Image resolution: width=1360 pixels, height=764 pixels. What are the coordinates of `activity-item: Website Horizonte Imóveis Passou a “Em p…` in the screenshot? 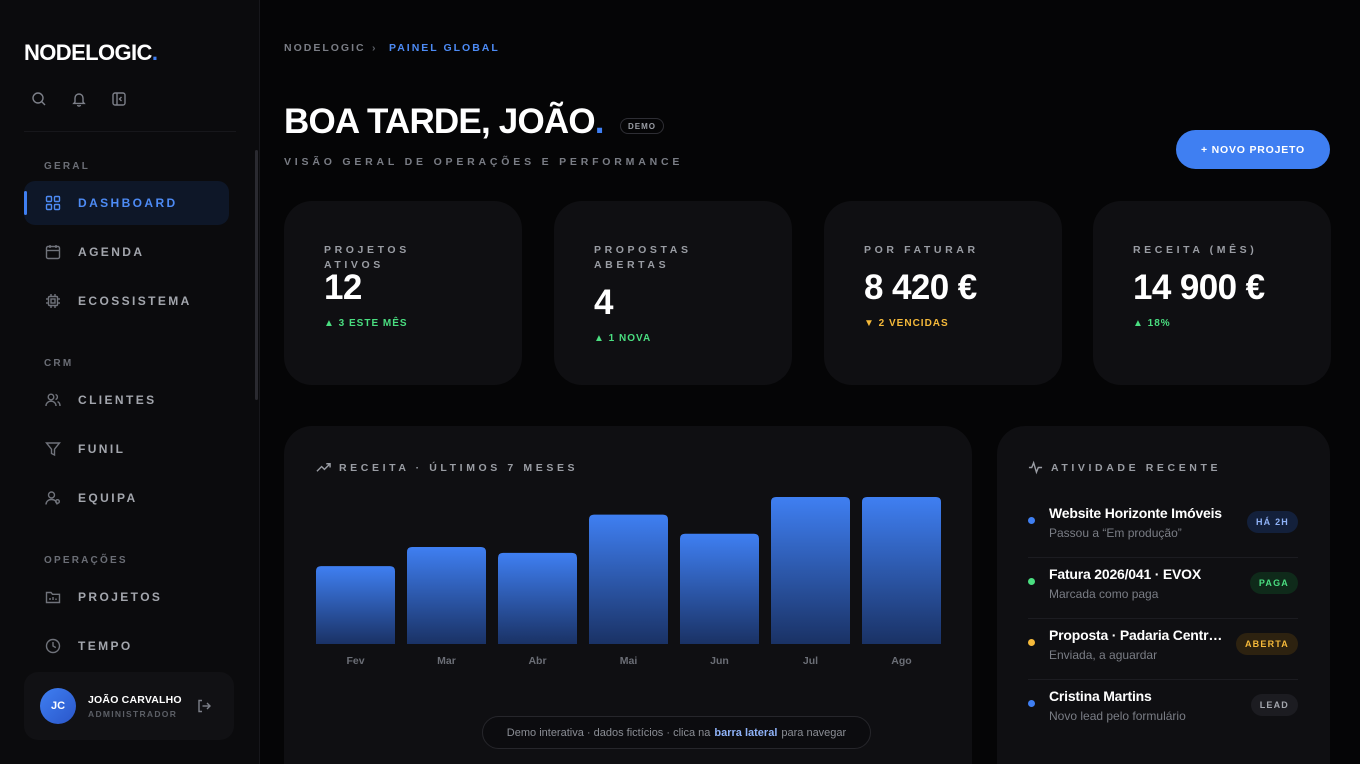 It's located at (1163, 527).